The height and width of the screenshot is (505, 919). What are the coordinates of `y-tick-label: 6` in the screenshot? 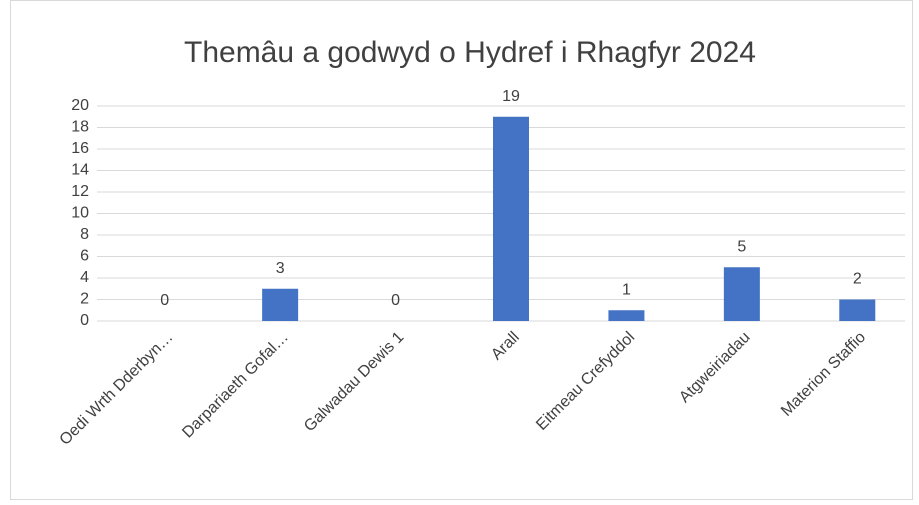 It's located at (84, 256).